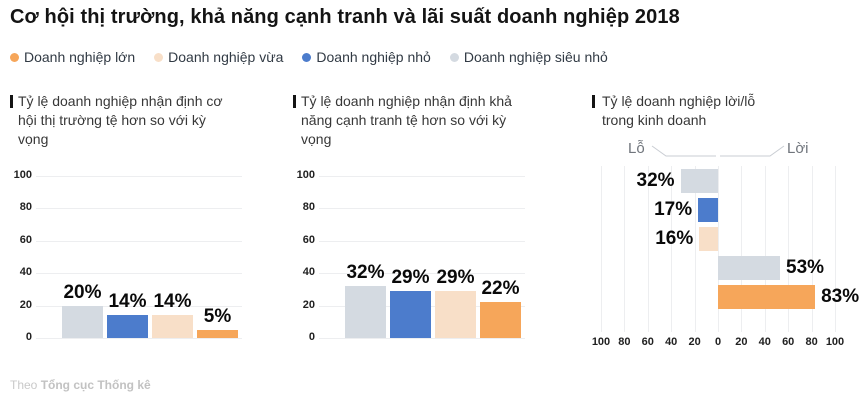 The image size is (860, 404). What do you see at coordinates (636, 148) in the screenshot?
I see `loss-label: Lỗ` at bounding box center [636, 148].